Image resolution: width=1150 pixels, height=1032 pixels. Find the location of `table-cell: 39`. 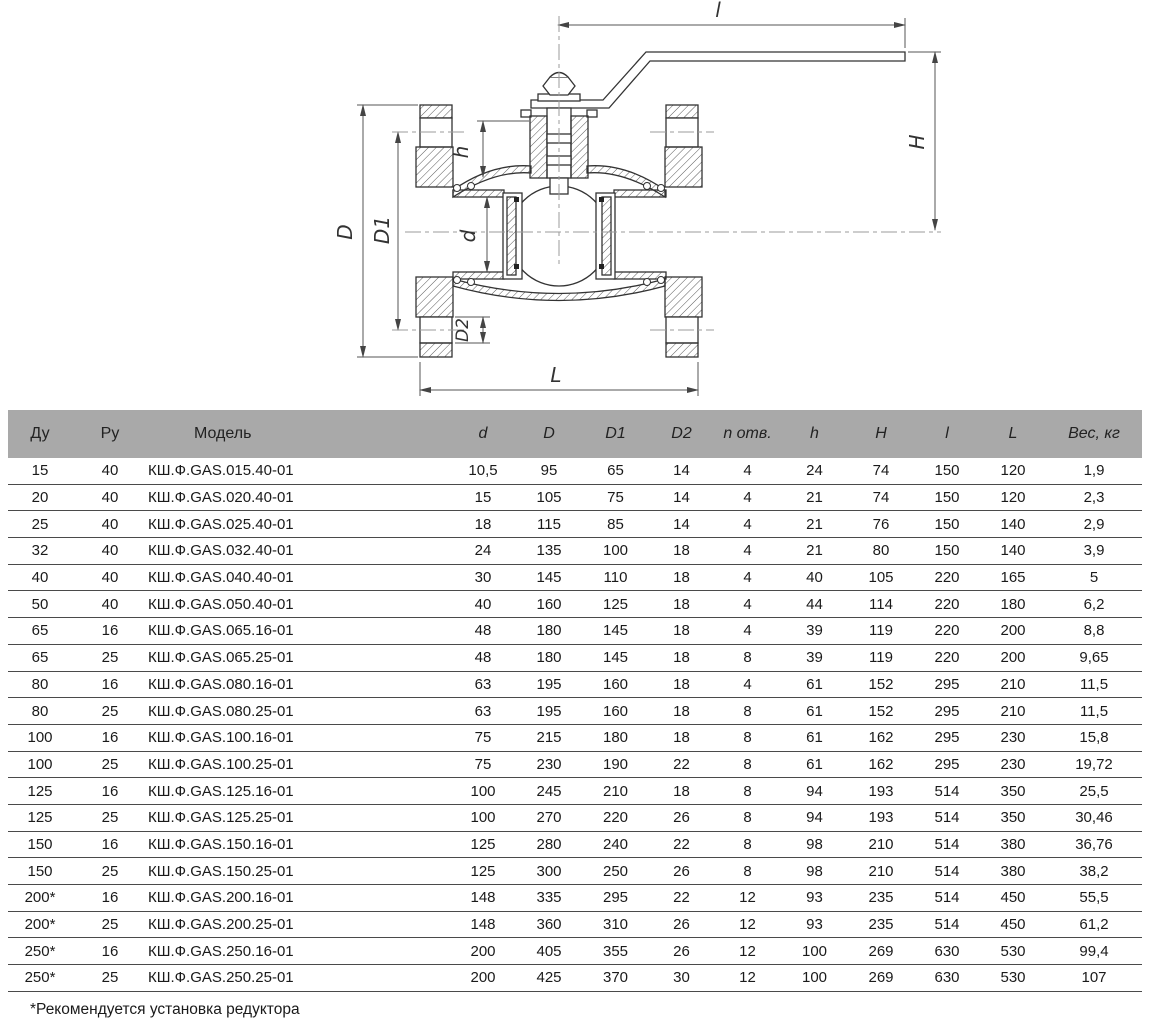

table-cell: 39 is located at coordinates (814, 631).